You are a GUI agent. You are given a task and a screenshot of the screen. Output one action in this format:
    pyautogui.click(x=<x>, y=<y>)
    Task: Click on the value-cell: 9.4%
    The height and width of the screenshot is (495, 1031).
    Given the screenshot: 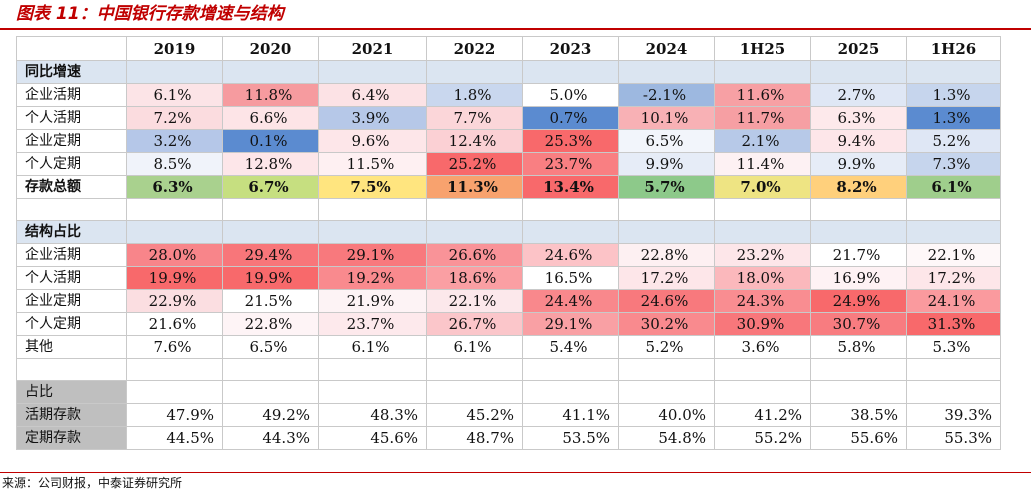 What is the action you would take?
    pyautogui.click(x=858, y=141)
    